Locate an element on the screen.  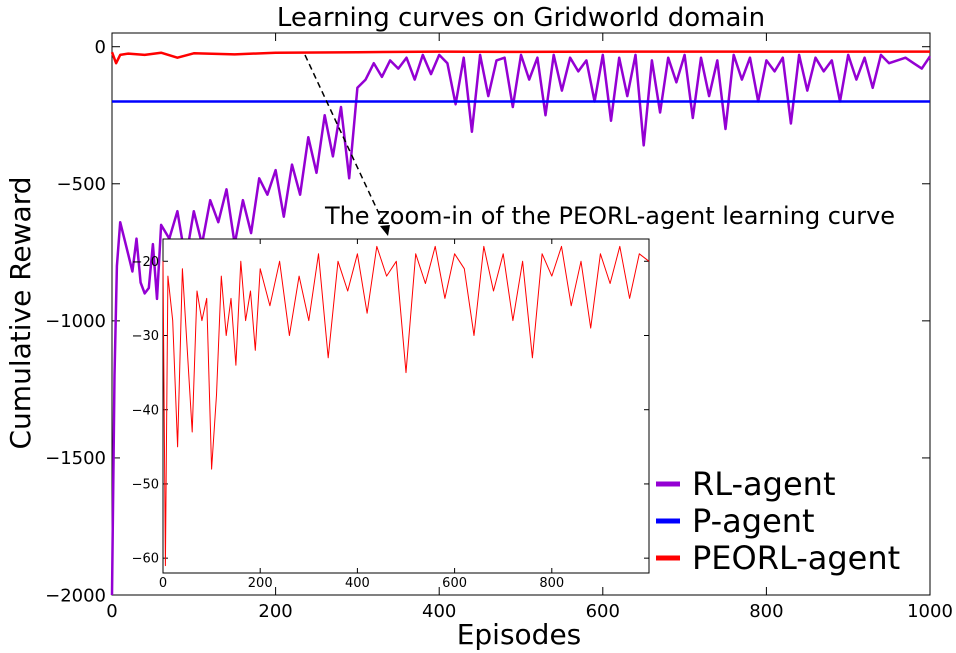
y-tick-label: −30 is located at coordinates (145, 336).